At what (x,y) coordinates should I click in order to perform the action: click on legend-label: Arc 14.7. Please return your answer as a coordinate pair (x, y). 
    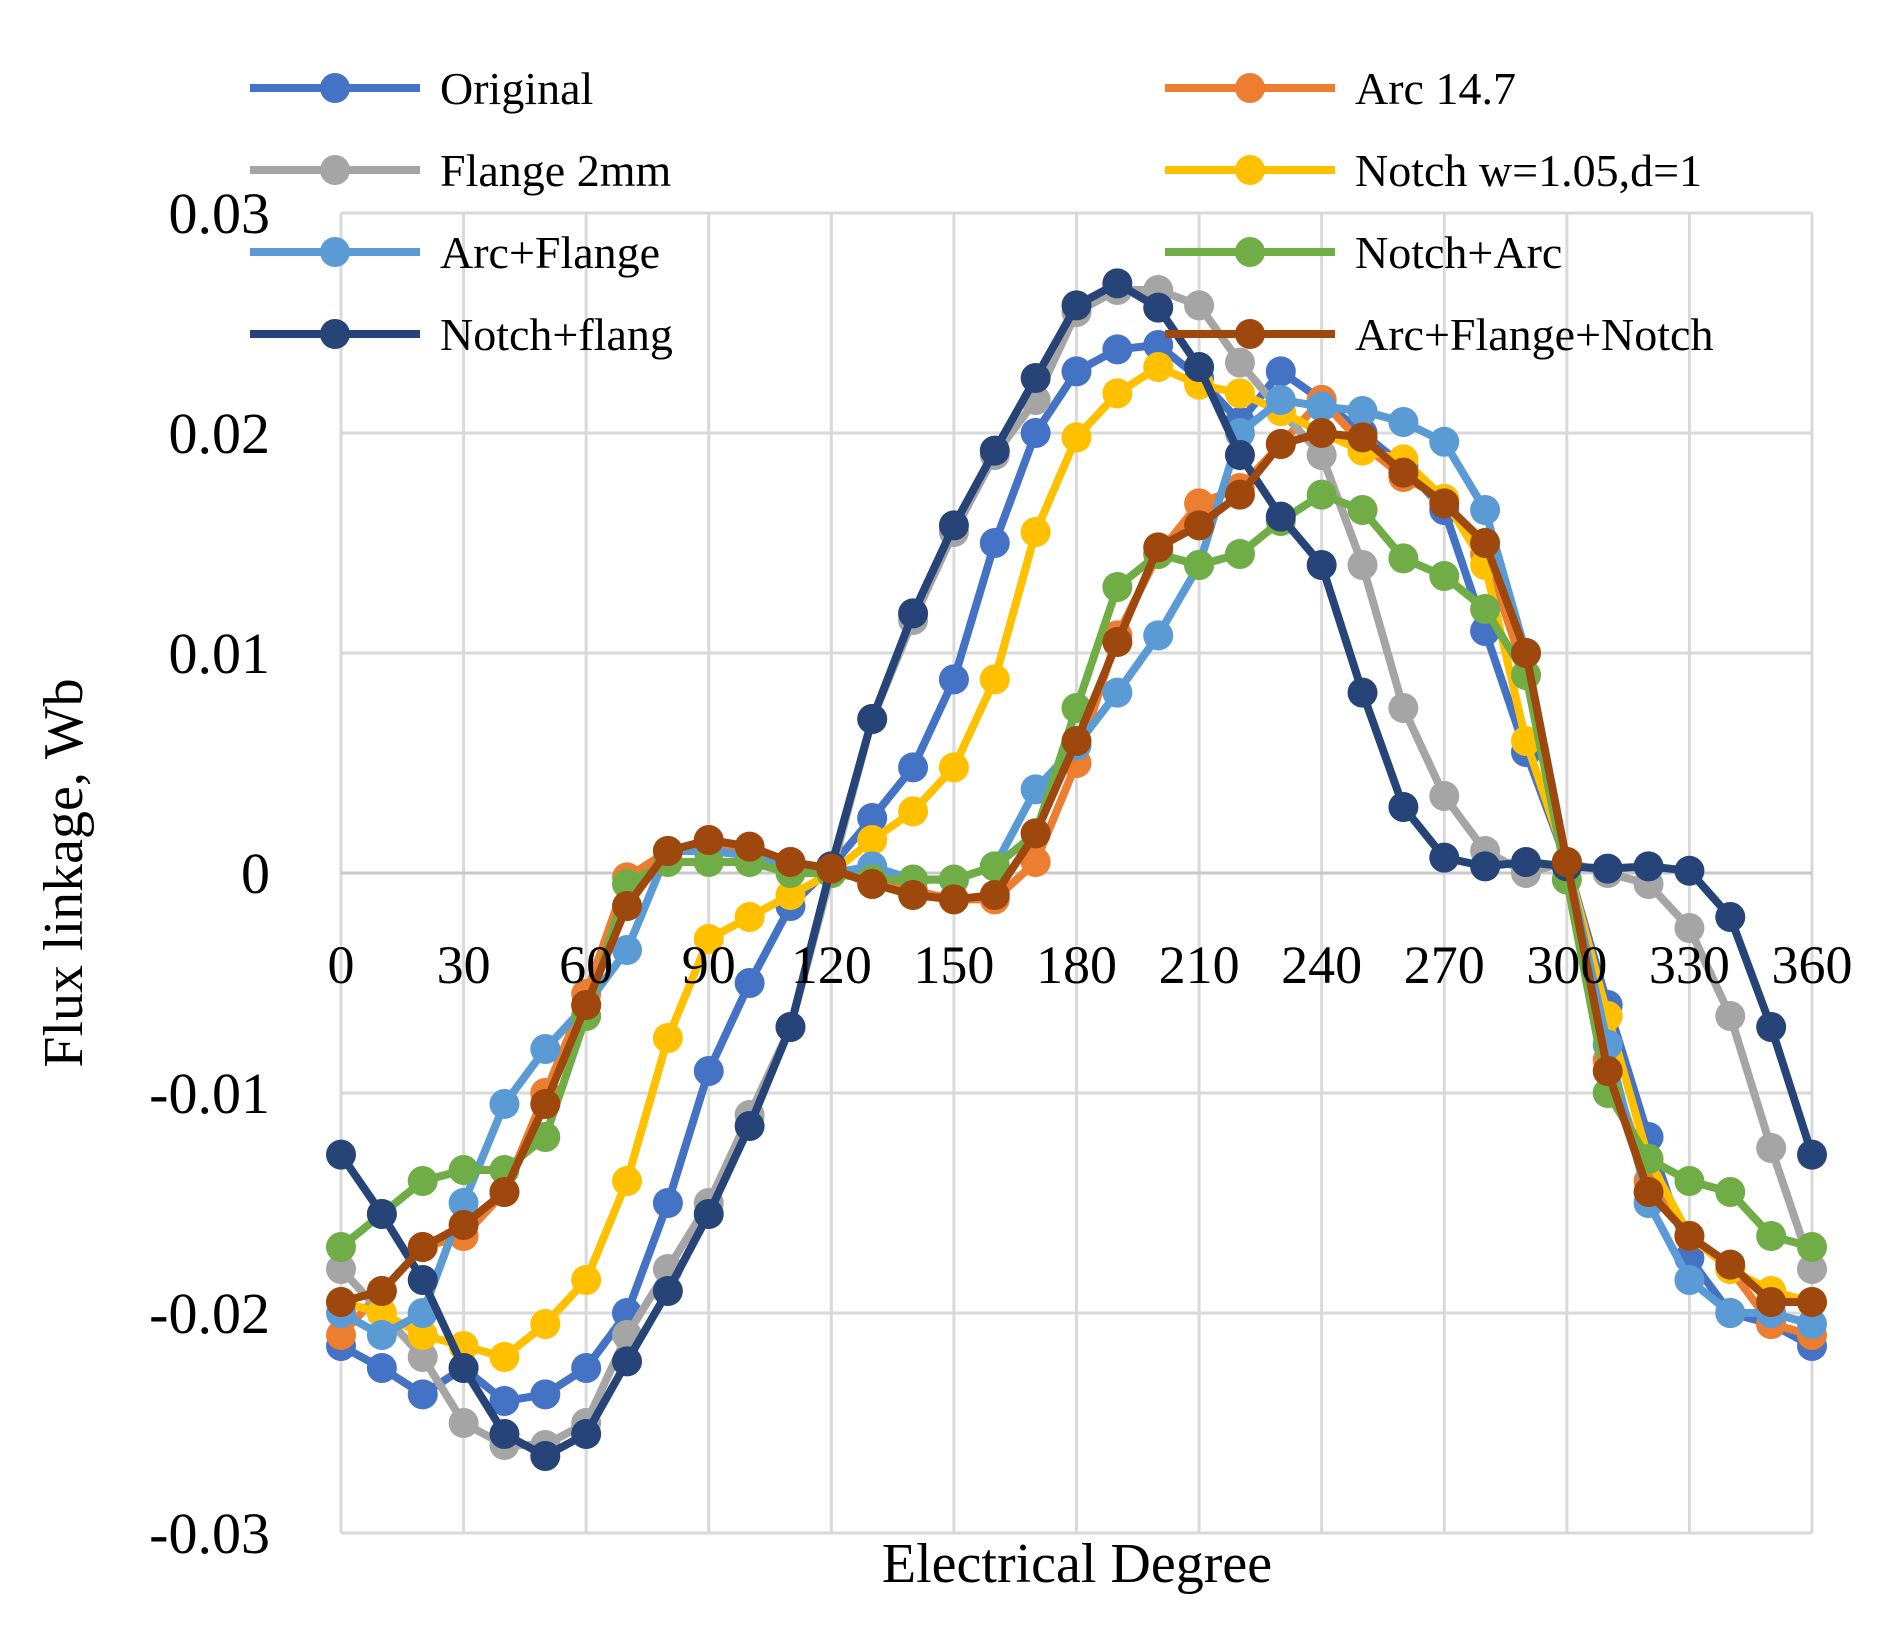
    Looking at the image, I should click on (1435, 88).